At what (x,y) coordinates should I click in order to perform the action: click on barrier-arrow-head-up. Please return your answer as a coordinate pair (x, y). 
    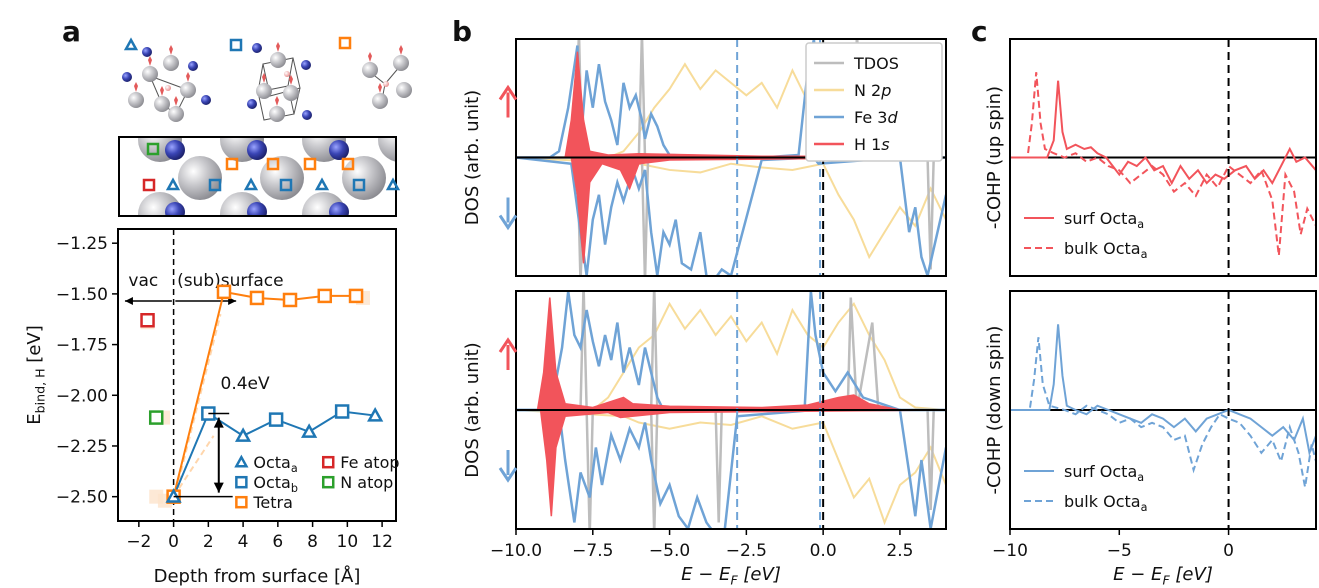
    Looking at the image, I should click on (218, 422).